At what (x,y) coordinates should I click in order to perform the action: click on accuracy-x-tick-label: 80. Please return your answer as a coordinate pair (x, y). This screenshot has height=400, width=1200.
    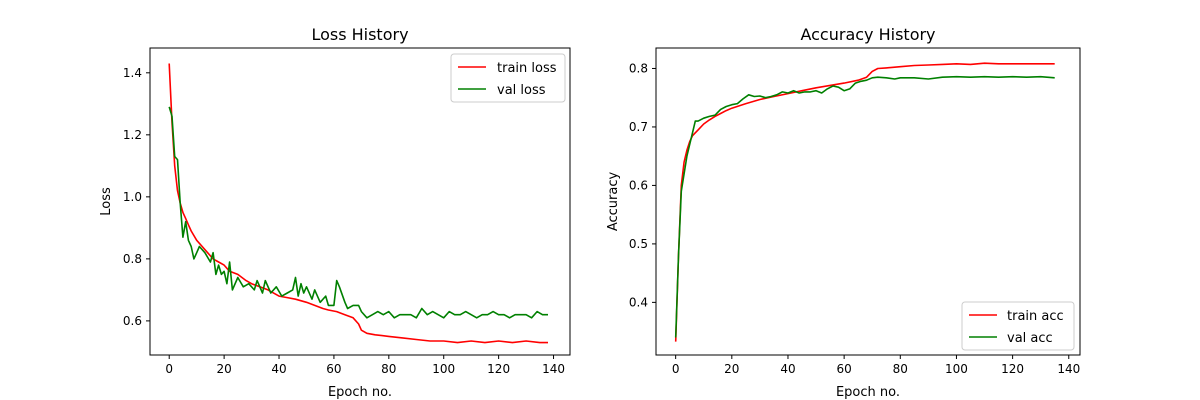
    Looking at the image, I should click on (900, 369).